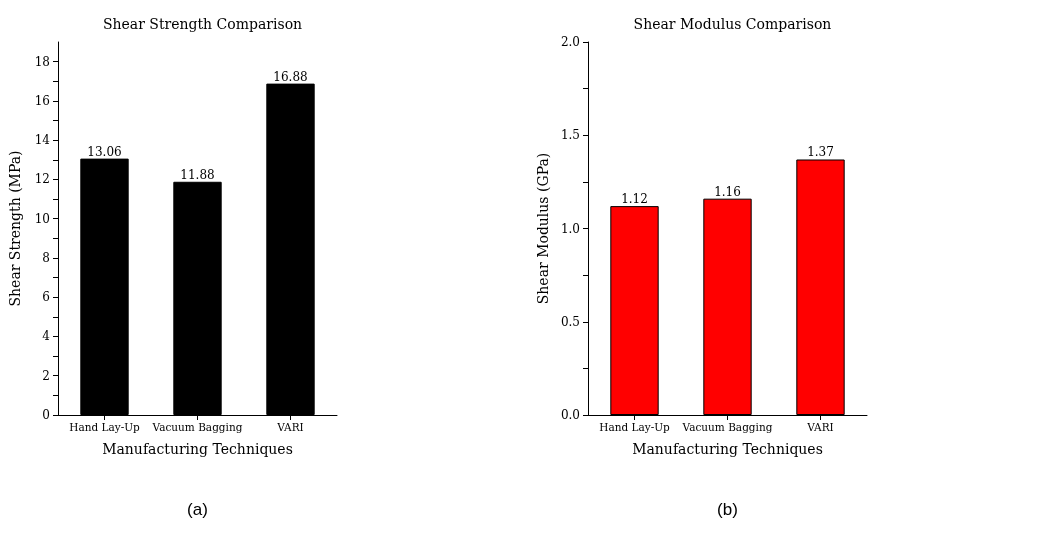  What do you see at coordinates (42, 218) in the screenshot?
I see `y-tick-label: 10` at bounding box center [42, 218].